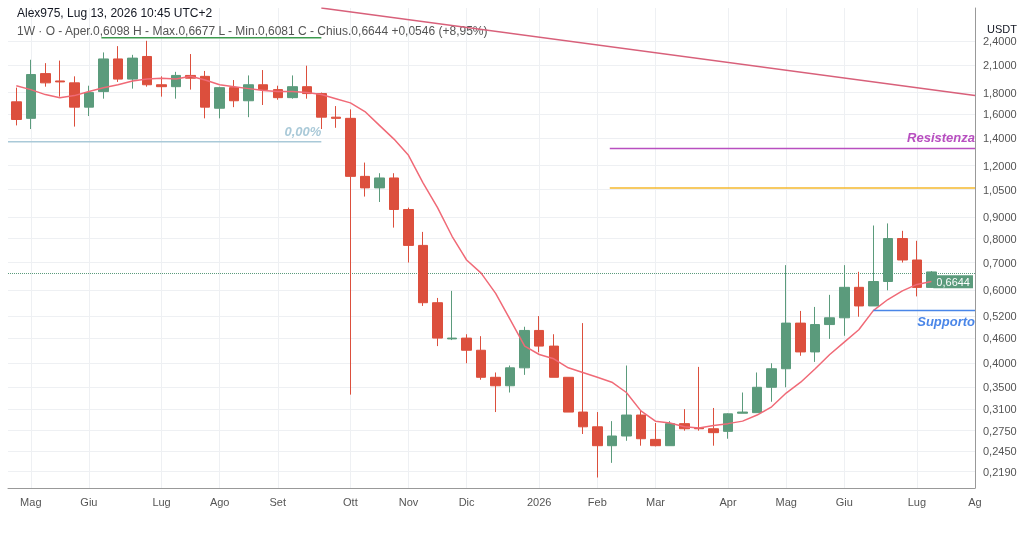  Describe the element at coordinates (597, 501) in the screenshot. I see `x-tick-label: Feb` at that location.